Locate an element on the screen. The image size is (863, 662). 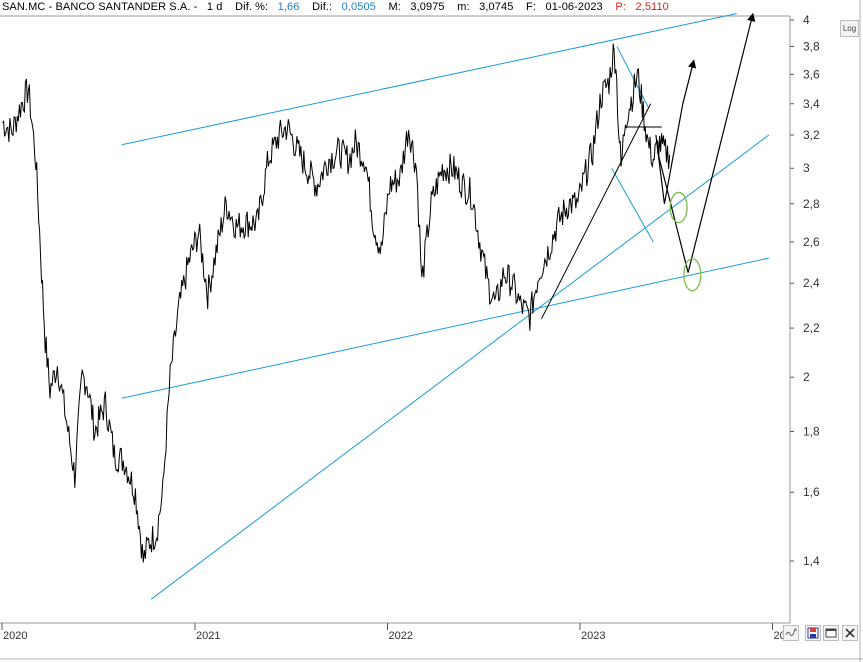
save-icon is located at coordinates (813, 633).